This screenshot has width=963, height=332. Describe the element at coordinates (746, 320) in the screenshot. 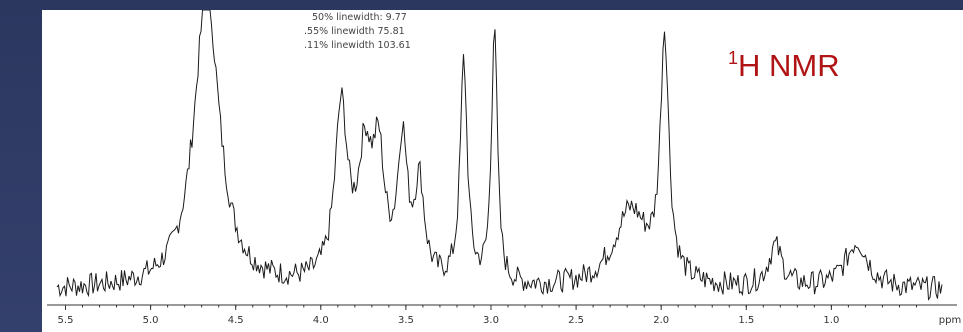

I see `x-tick-label: 1.5` at that location.